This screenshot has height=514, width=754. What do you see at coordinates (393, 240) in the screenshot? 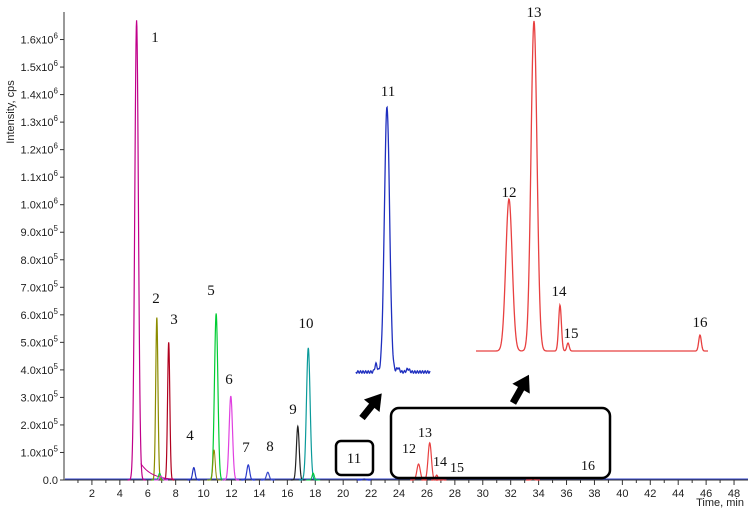
I see `inset-11-trace` at bounding box center [393, 240].